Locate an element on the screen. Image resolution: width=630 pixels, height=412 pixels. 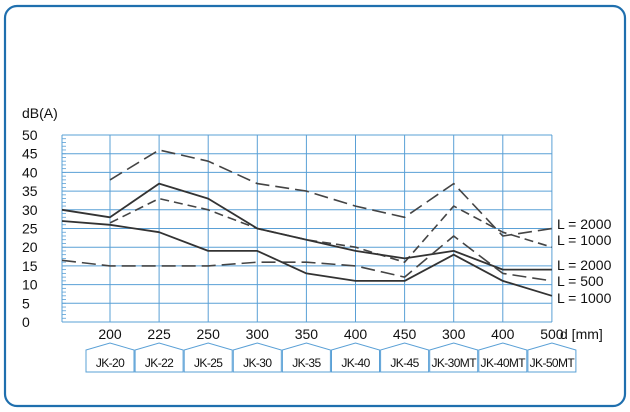
x-tick-label: 450 is located at coordinates (405, 334).